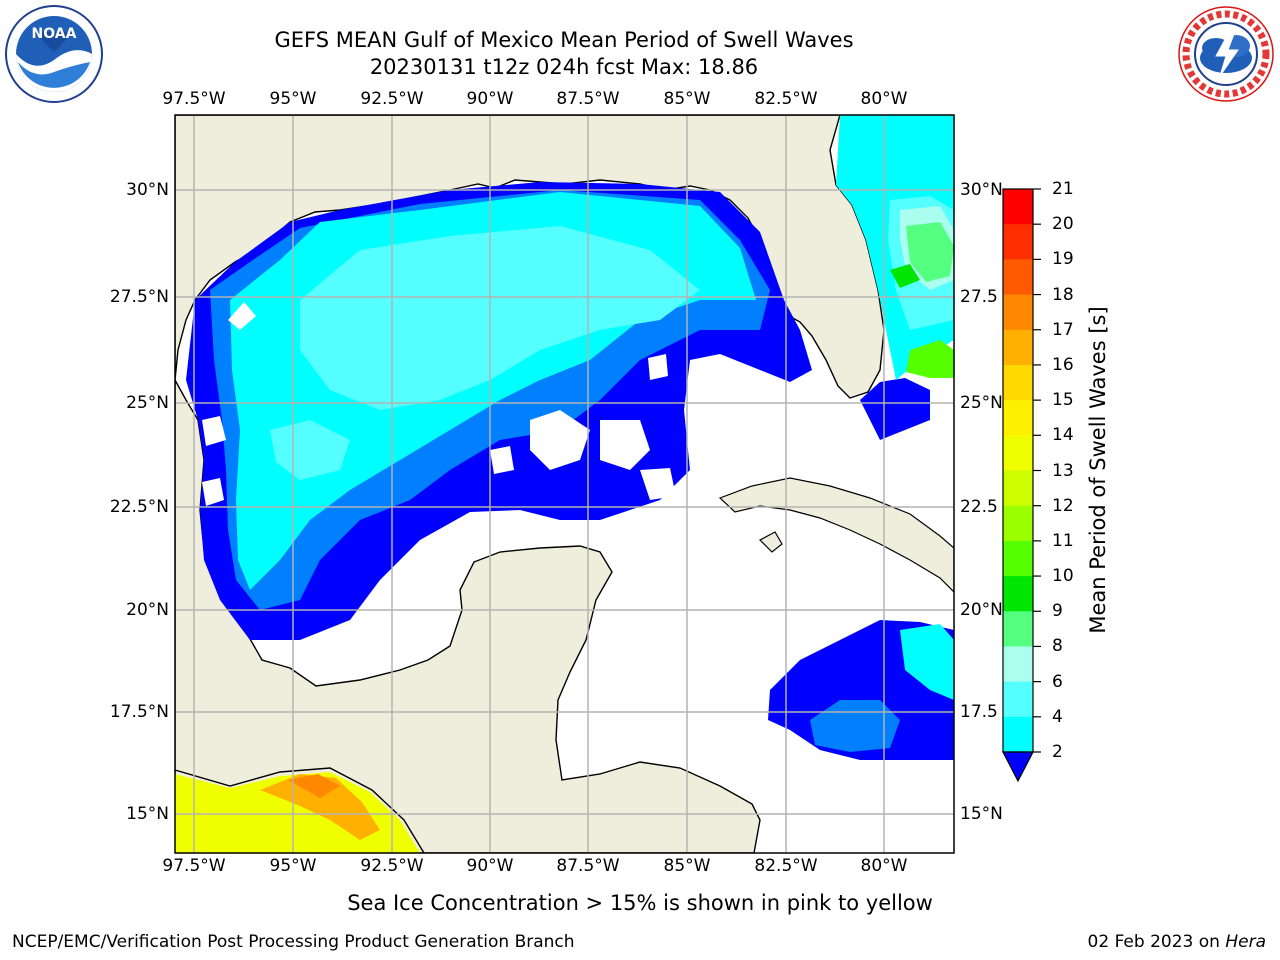 The height and width of the screenshot is (960, 1280). What do you see at coordinates (1063, 329) in the screenshot?
I see `colorbar-tick-label: 17` at bounding box center [1063, 329].